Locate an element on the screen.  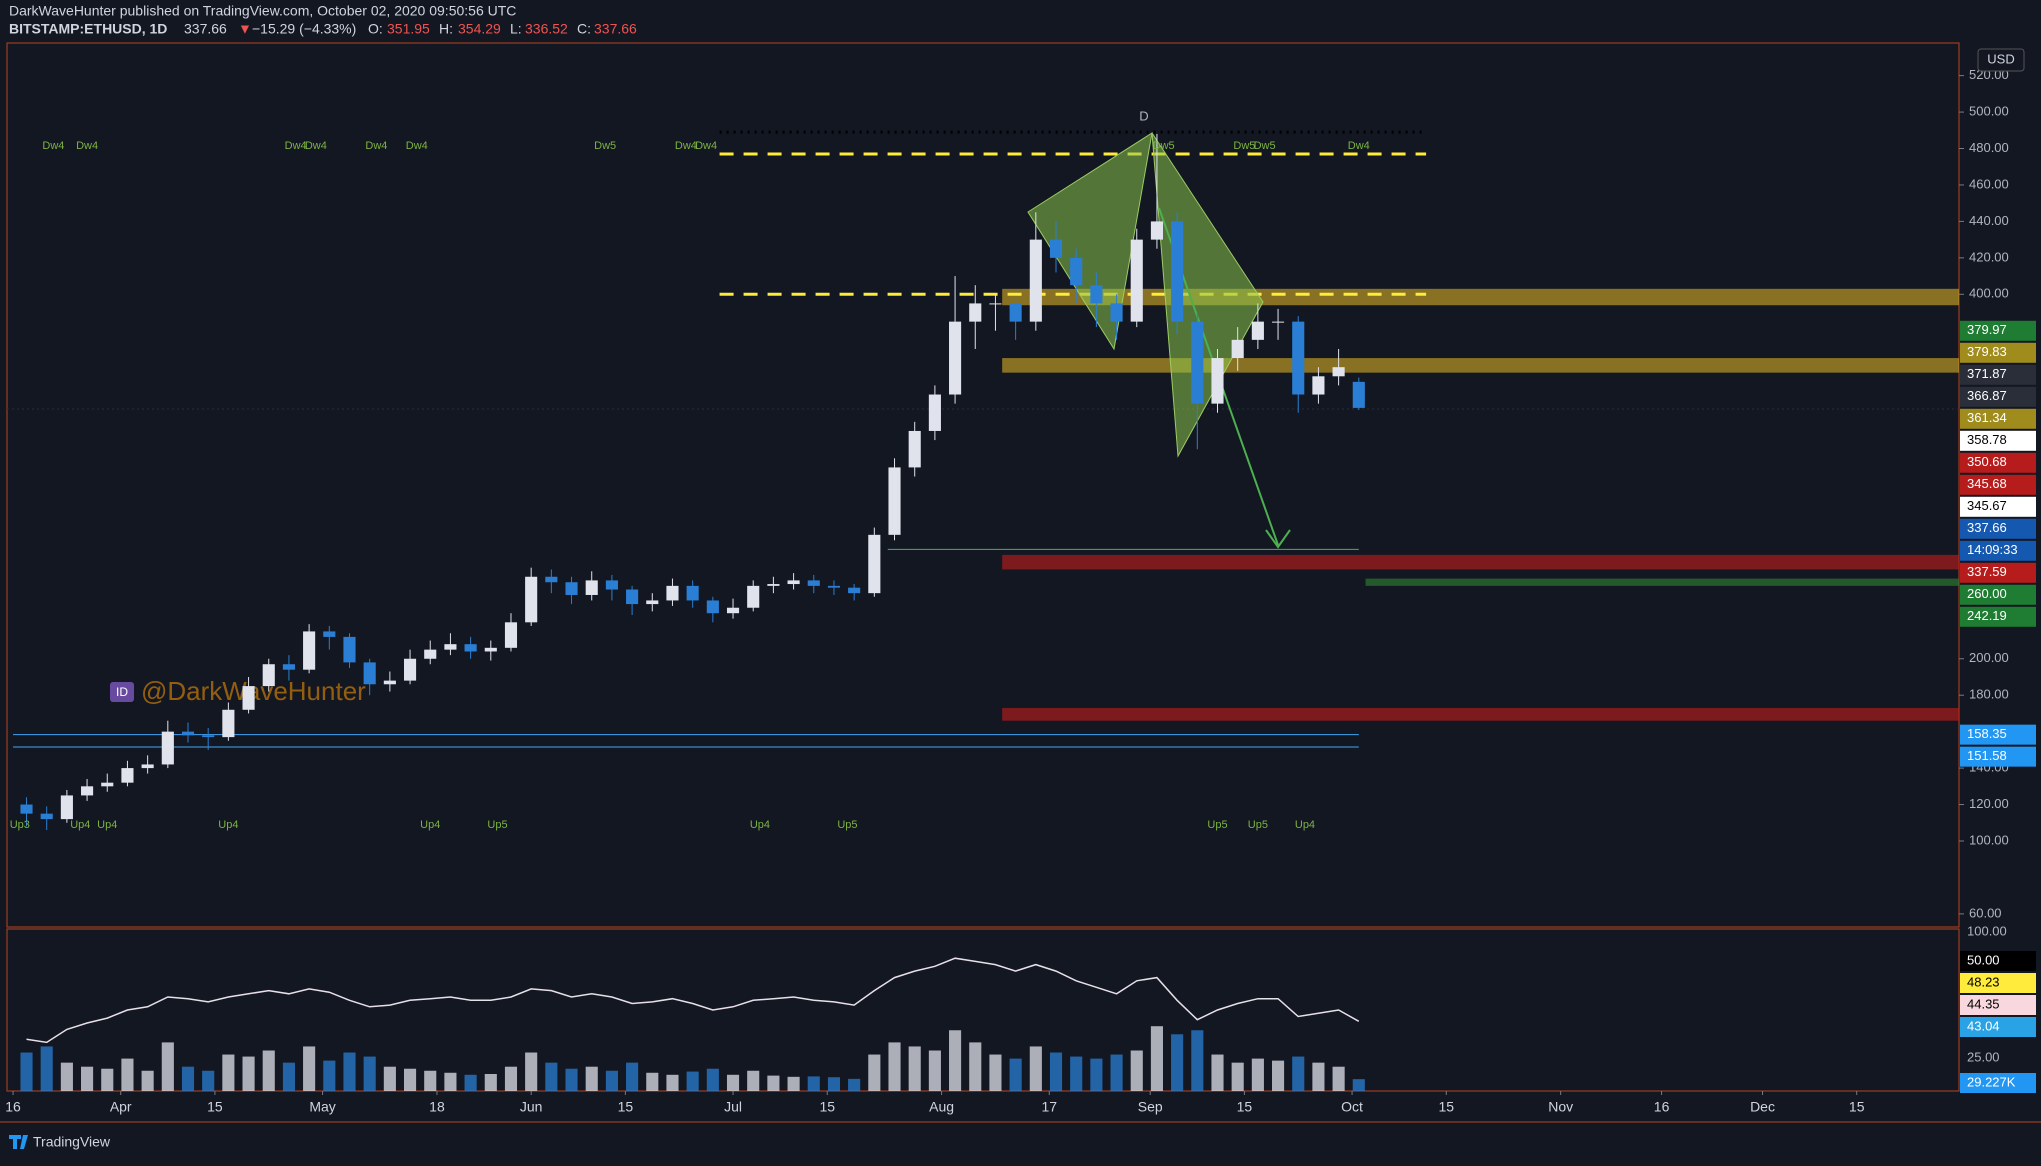
price-badge-label: 158.35 is located at coordinates (1987, 733).